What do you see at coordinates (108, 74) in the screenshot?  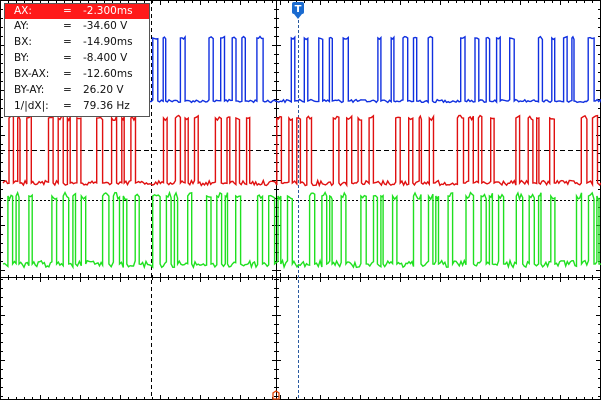 I see `readout-value: -12.60ms` at bounding box center [108, 74].